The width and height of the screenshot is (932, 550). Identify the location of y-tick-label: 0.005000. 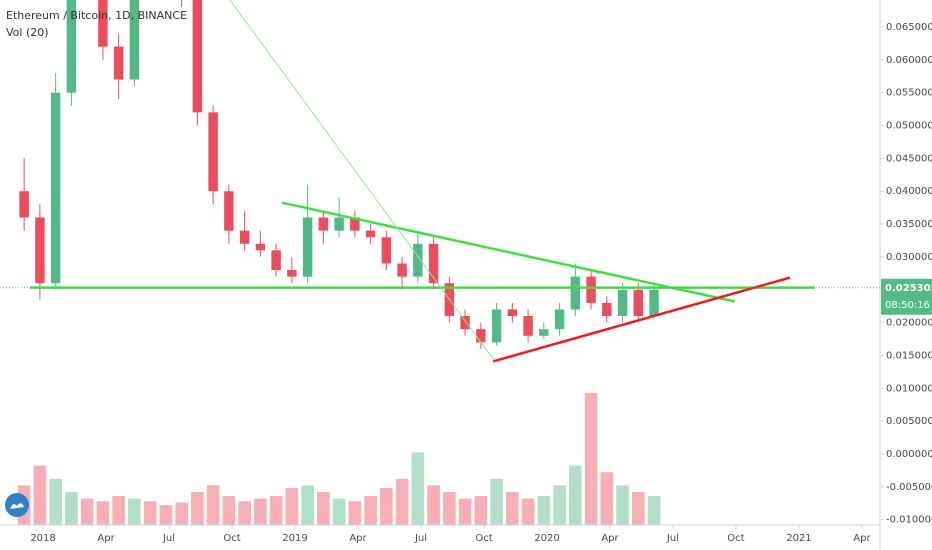
(909, 421).